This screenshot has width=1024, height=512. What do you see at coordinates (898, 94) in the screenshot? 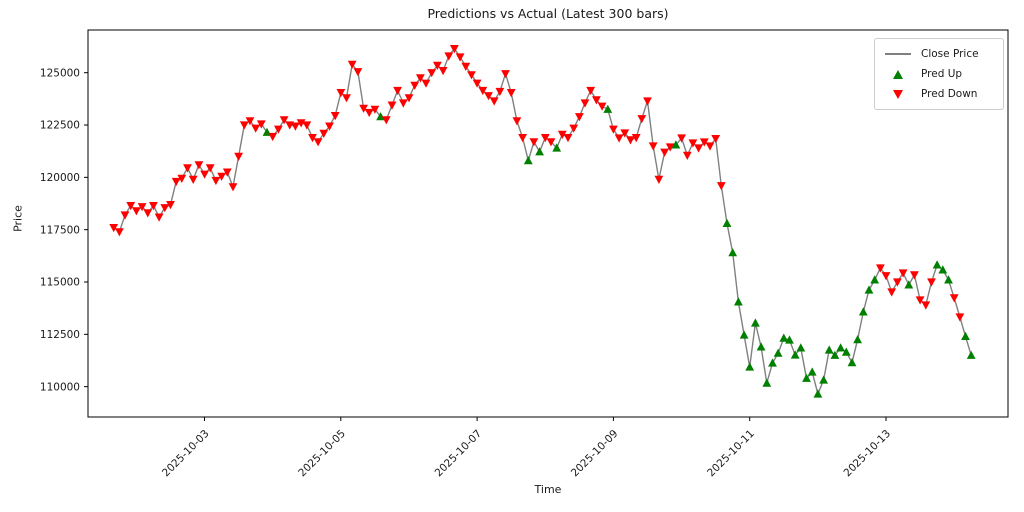
I see `triangle-down-icon` at bounding box center [898, 94].